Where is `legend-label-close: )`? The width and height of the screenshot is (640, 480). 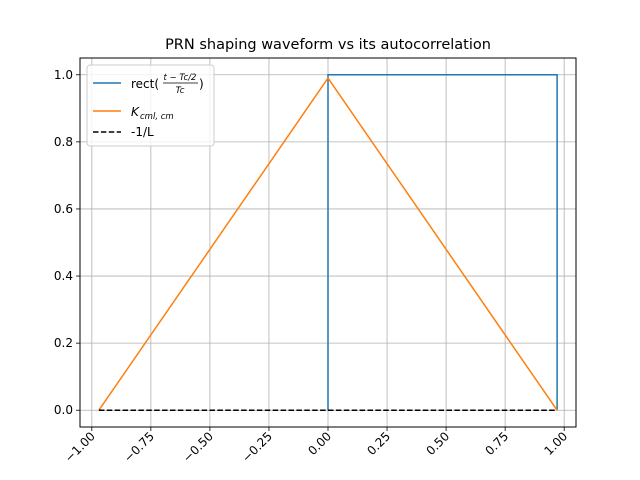 legend-label-close: ) is located at coordinates (201, 84).